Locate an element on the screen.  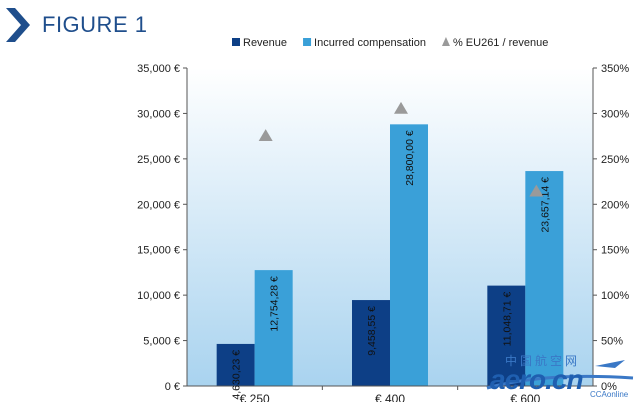
y-right-tick-label: 250% is located at coordinates (615, 160).